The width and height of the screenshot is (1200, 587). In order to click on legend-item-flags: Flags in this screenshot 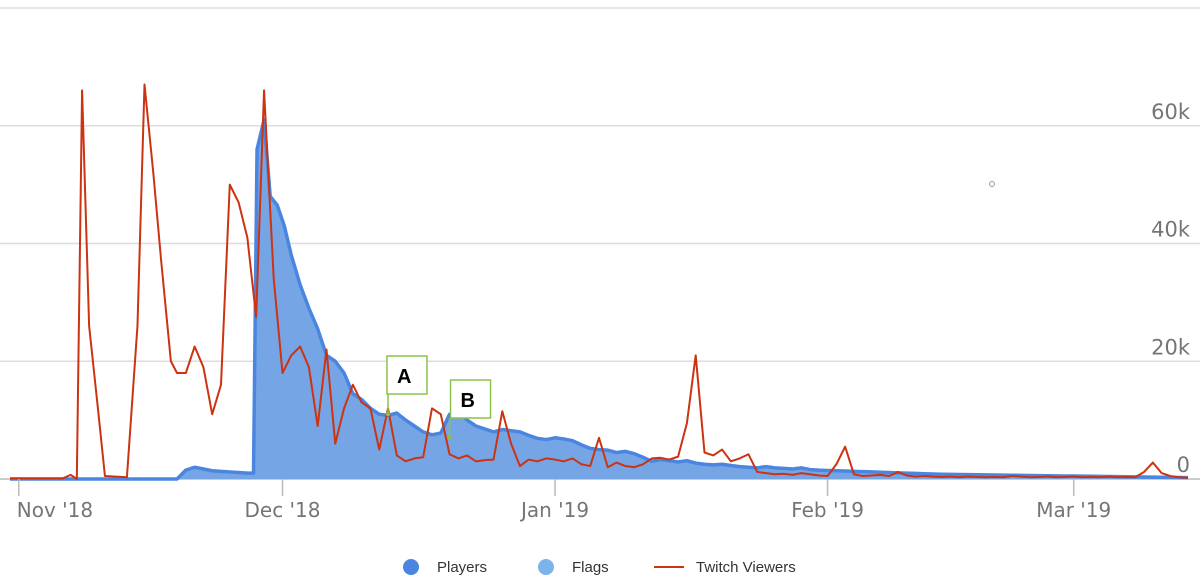, I will do `click(573, 567)`.